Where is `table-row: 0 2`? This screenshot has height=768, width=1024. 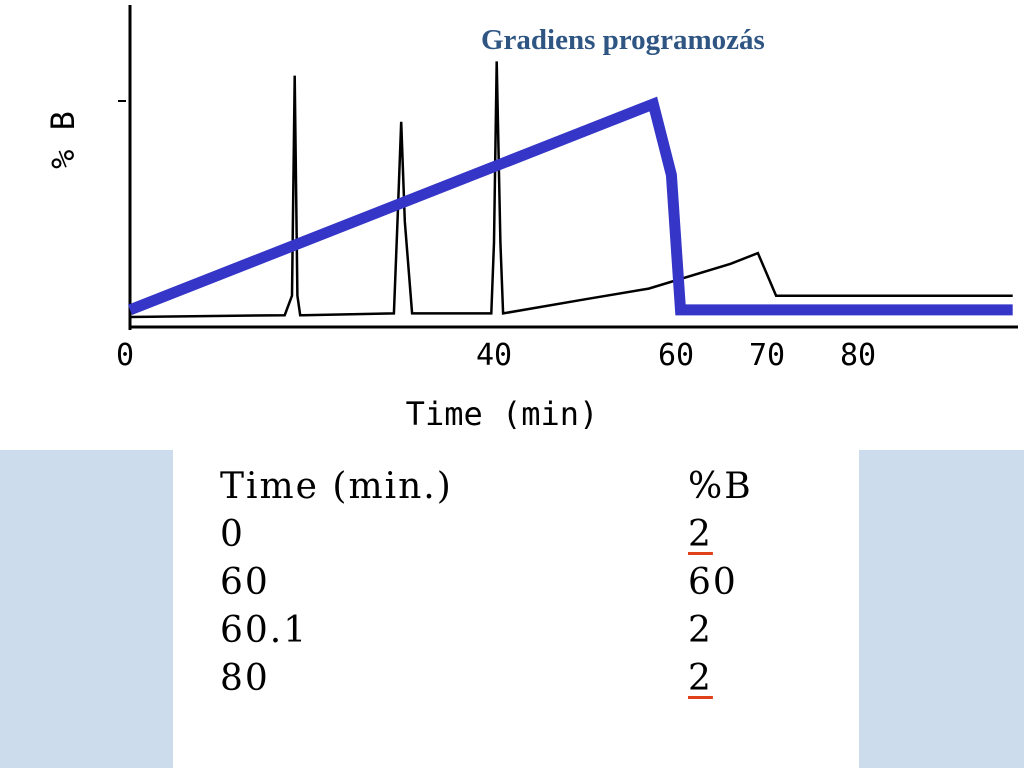
table-row: 0 2 is located at coordinates (486, 534).